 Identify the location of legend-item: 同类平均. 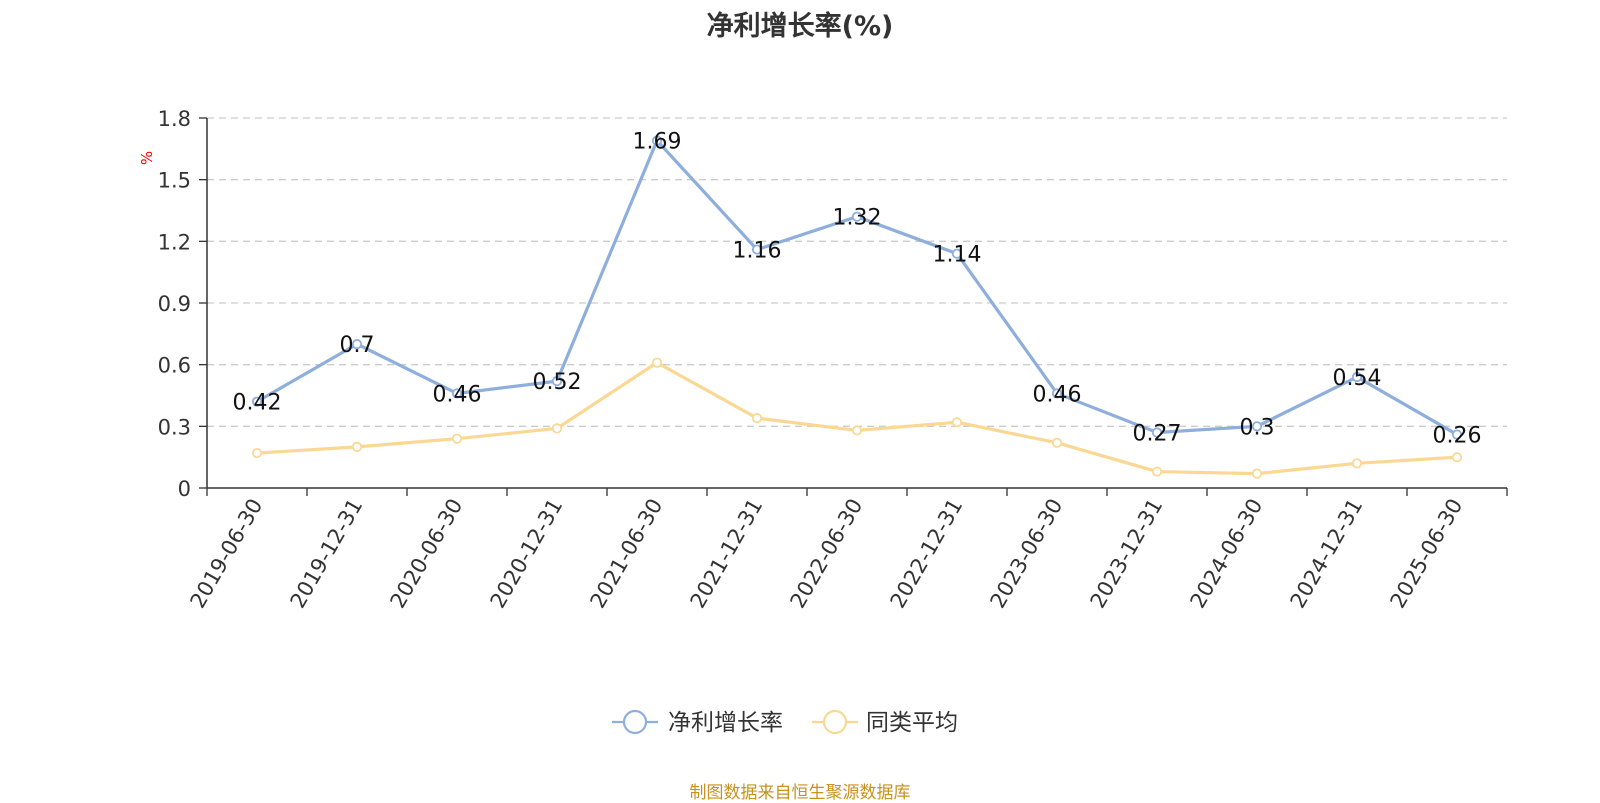
(885, 722).